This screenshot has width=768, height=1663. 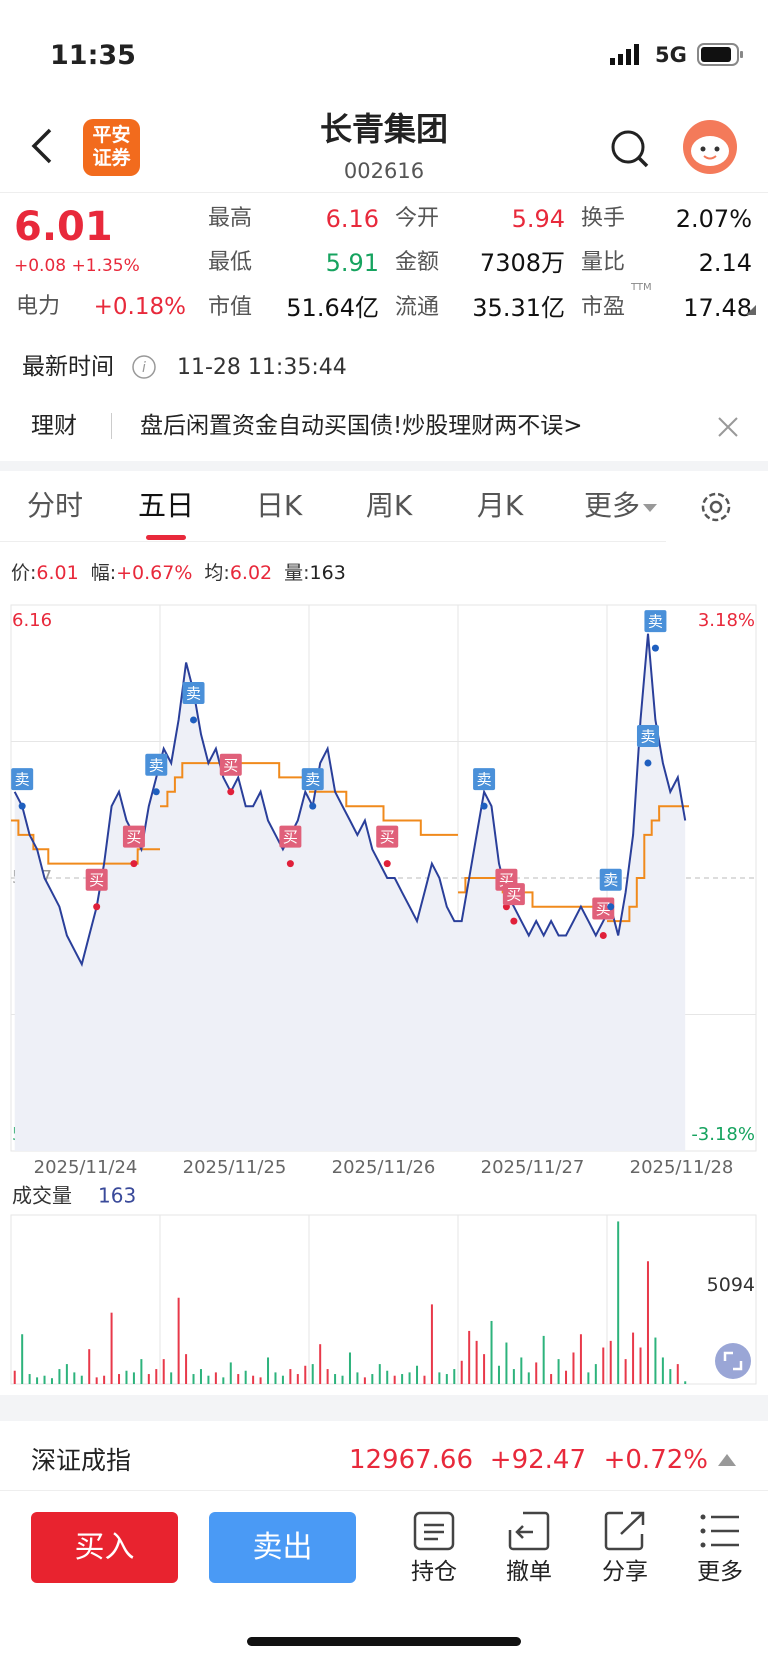 I want to click on banner-tag: 理财, so click(x=54, y=426).